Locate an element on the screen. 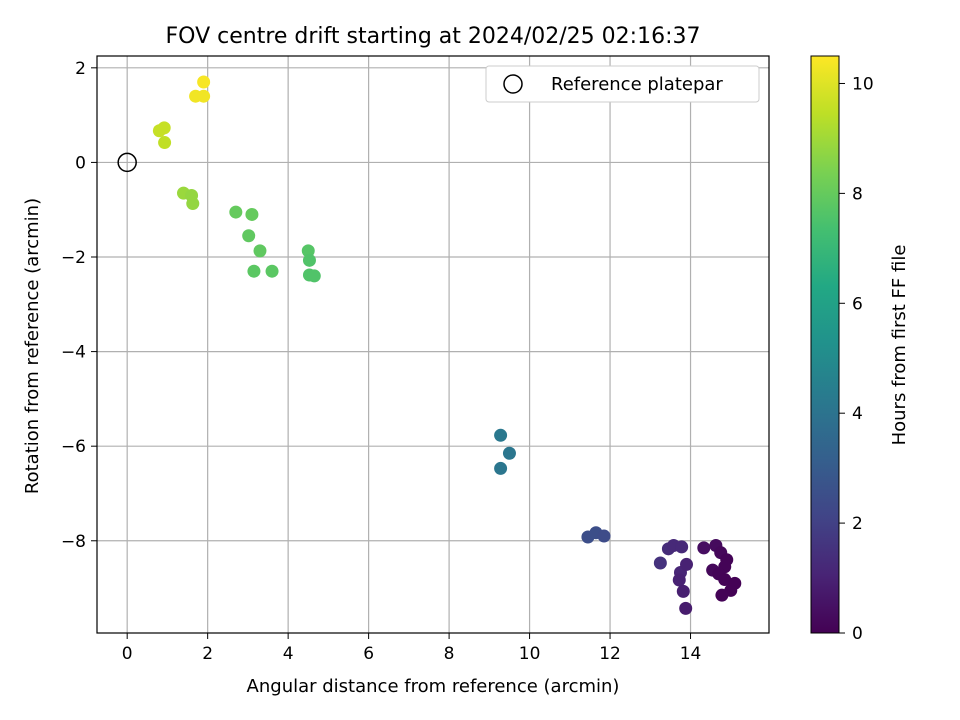  reference-platepar-marker is located at coordinates (127, 162).